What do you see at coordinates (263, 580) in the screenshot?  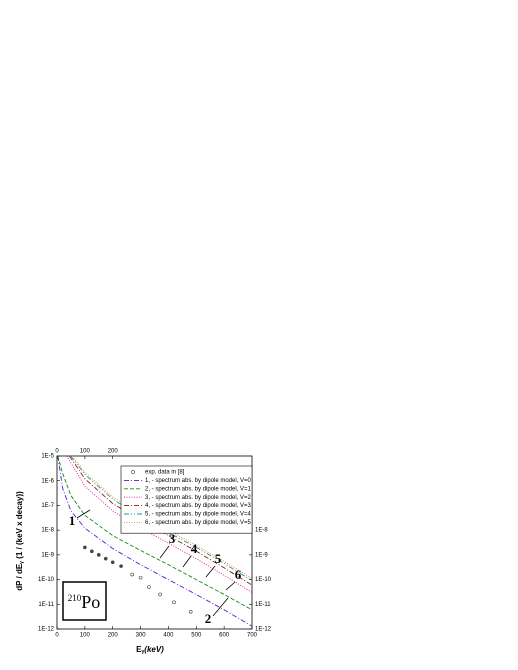 I see `y2-tick-label: 1E-10` at bounding box center [263, 580].